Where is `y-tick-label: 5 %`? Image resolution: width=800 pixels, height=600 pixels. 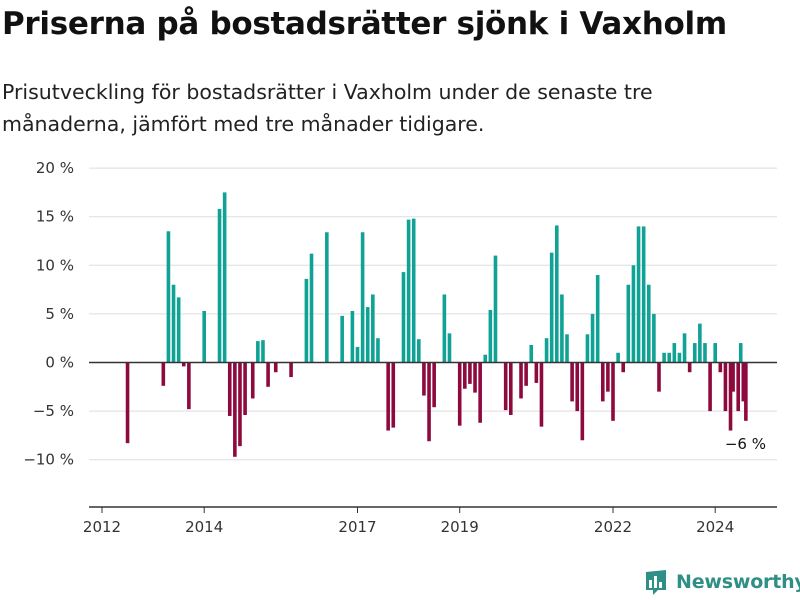 y-tick-label: 5 % is located at coordinates (59, 314).